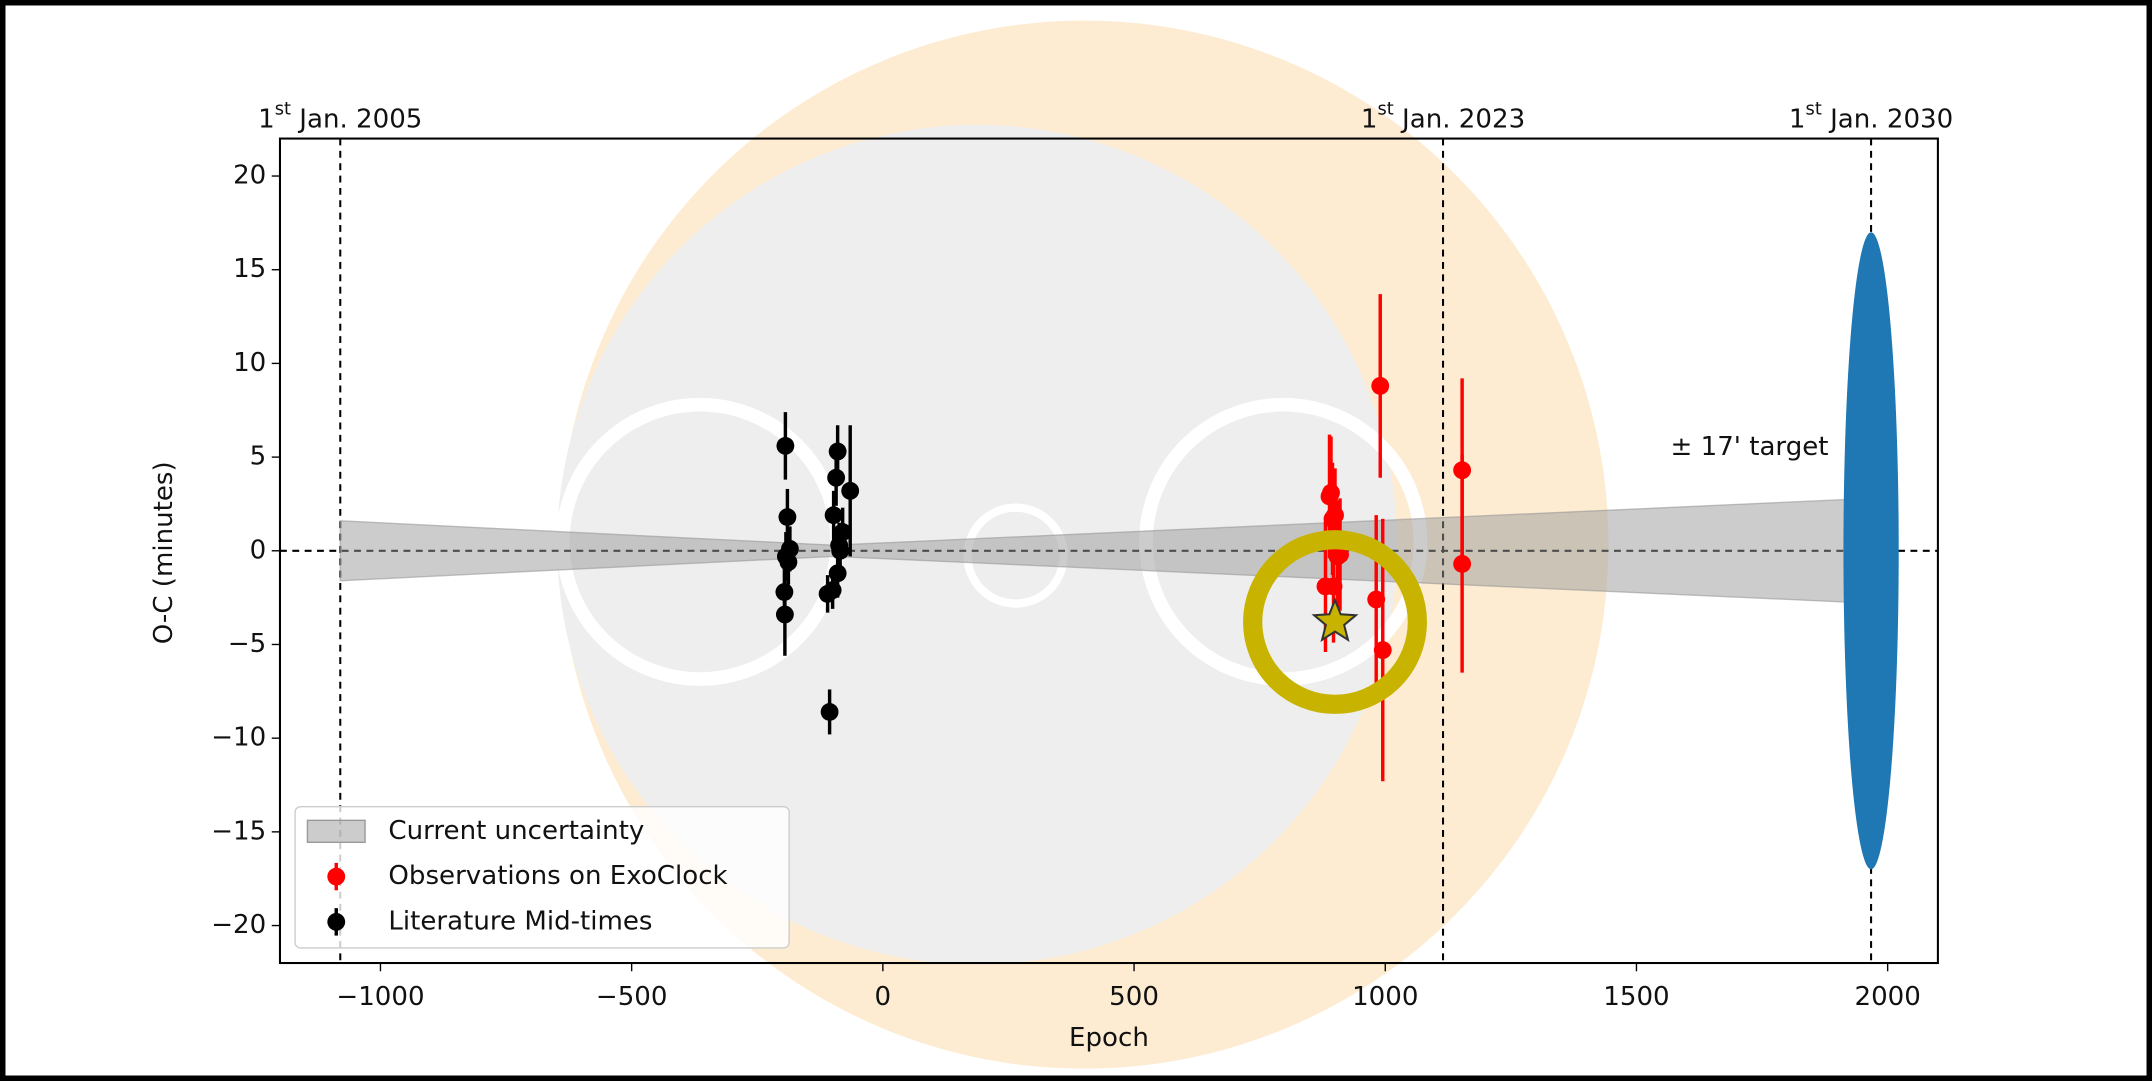 This screenshot has width=2152, height=1085. Describe the element at coordinates (883, 997) in the screenshot. I see `x-tick-label: 0` at that location.